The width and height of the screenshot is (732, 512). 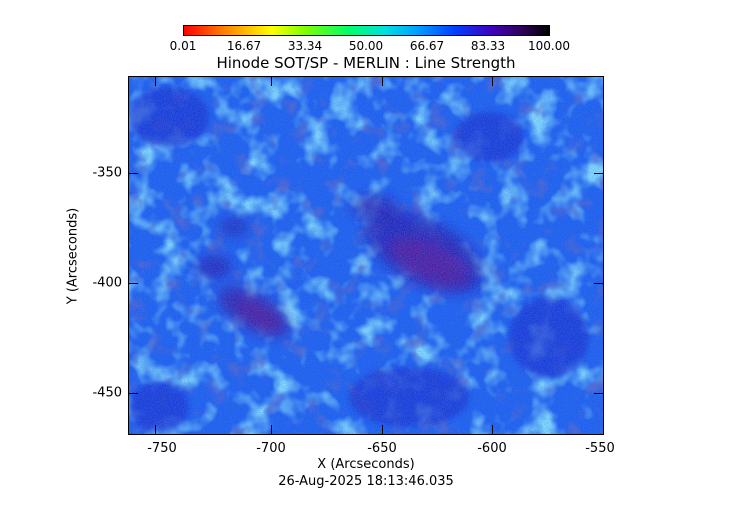 What do you see at coordinates (549, 46) in the screenshot?
I see `colorbar-label-6: 100.00` at bounding box center [549, 46].